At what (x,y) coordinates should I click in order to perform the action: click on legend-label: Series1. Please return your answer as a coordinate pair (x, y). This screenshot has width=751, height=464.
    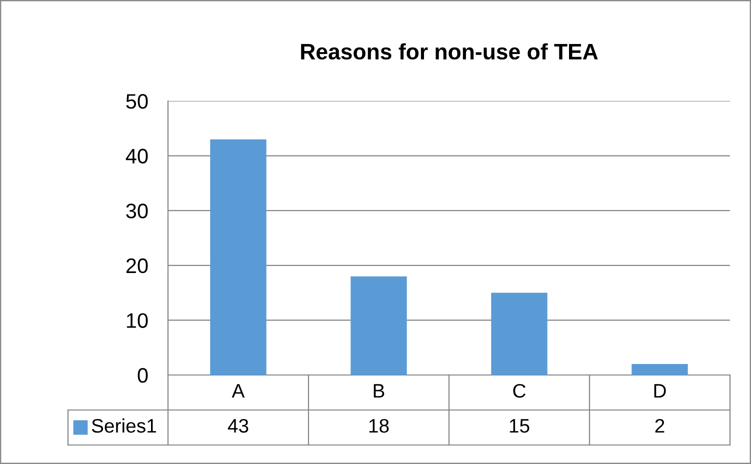
    Looking at the image, I should click on (124, 425).